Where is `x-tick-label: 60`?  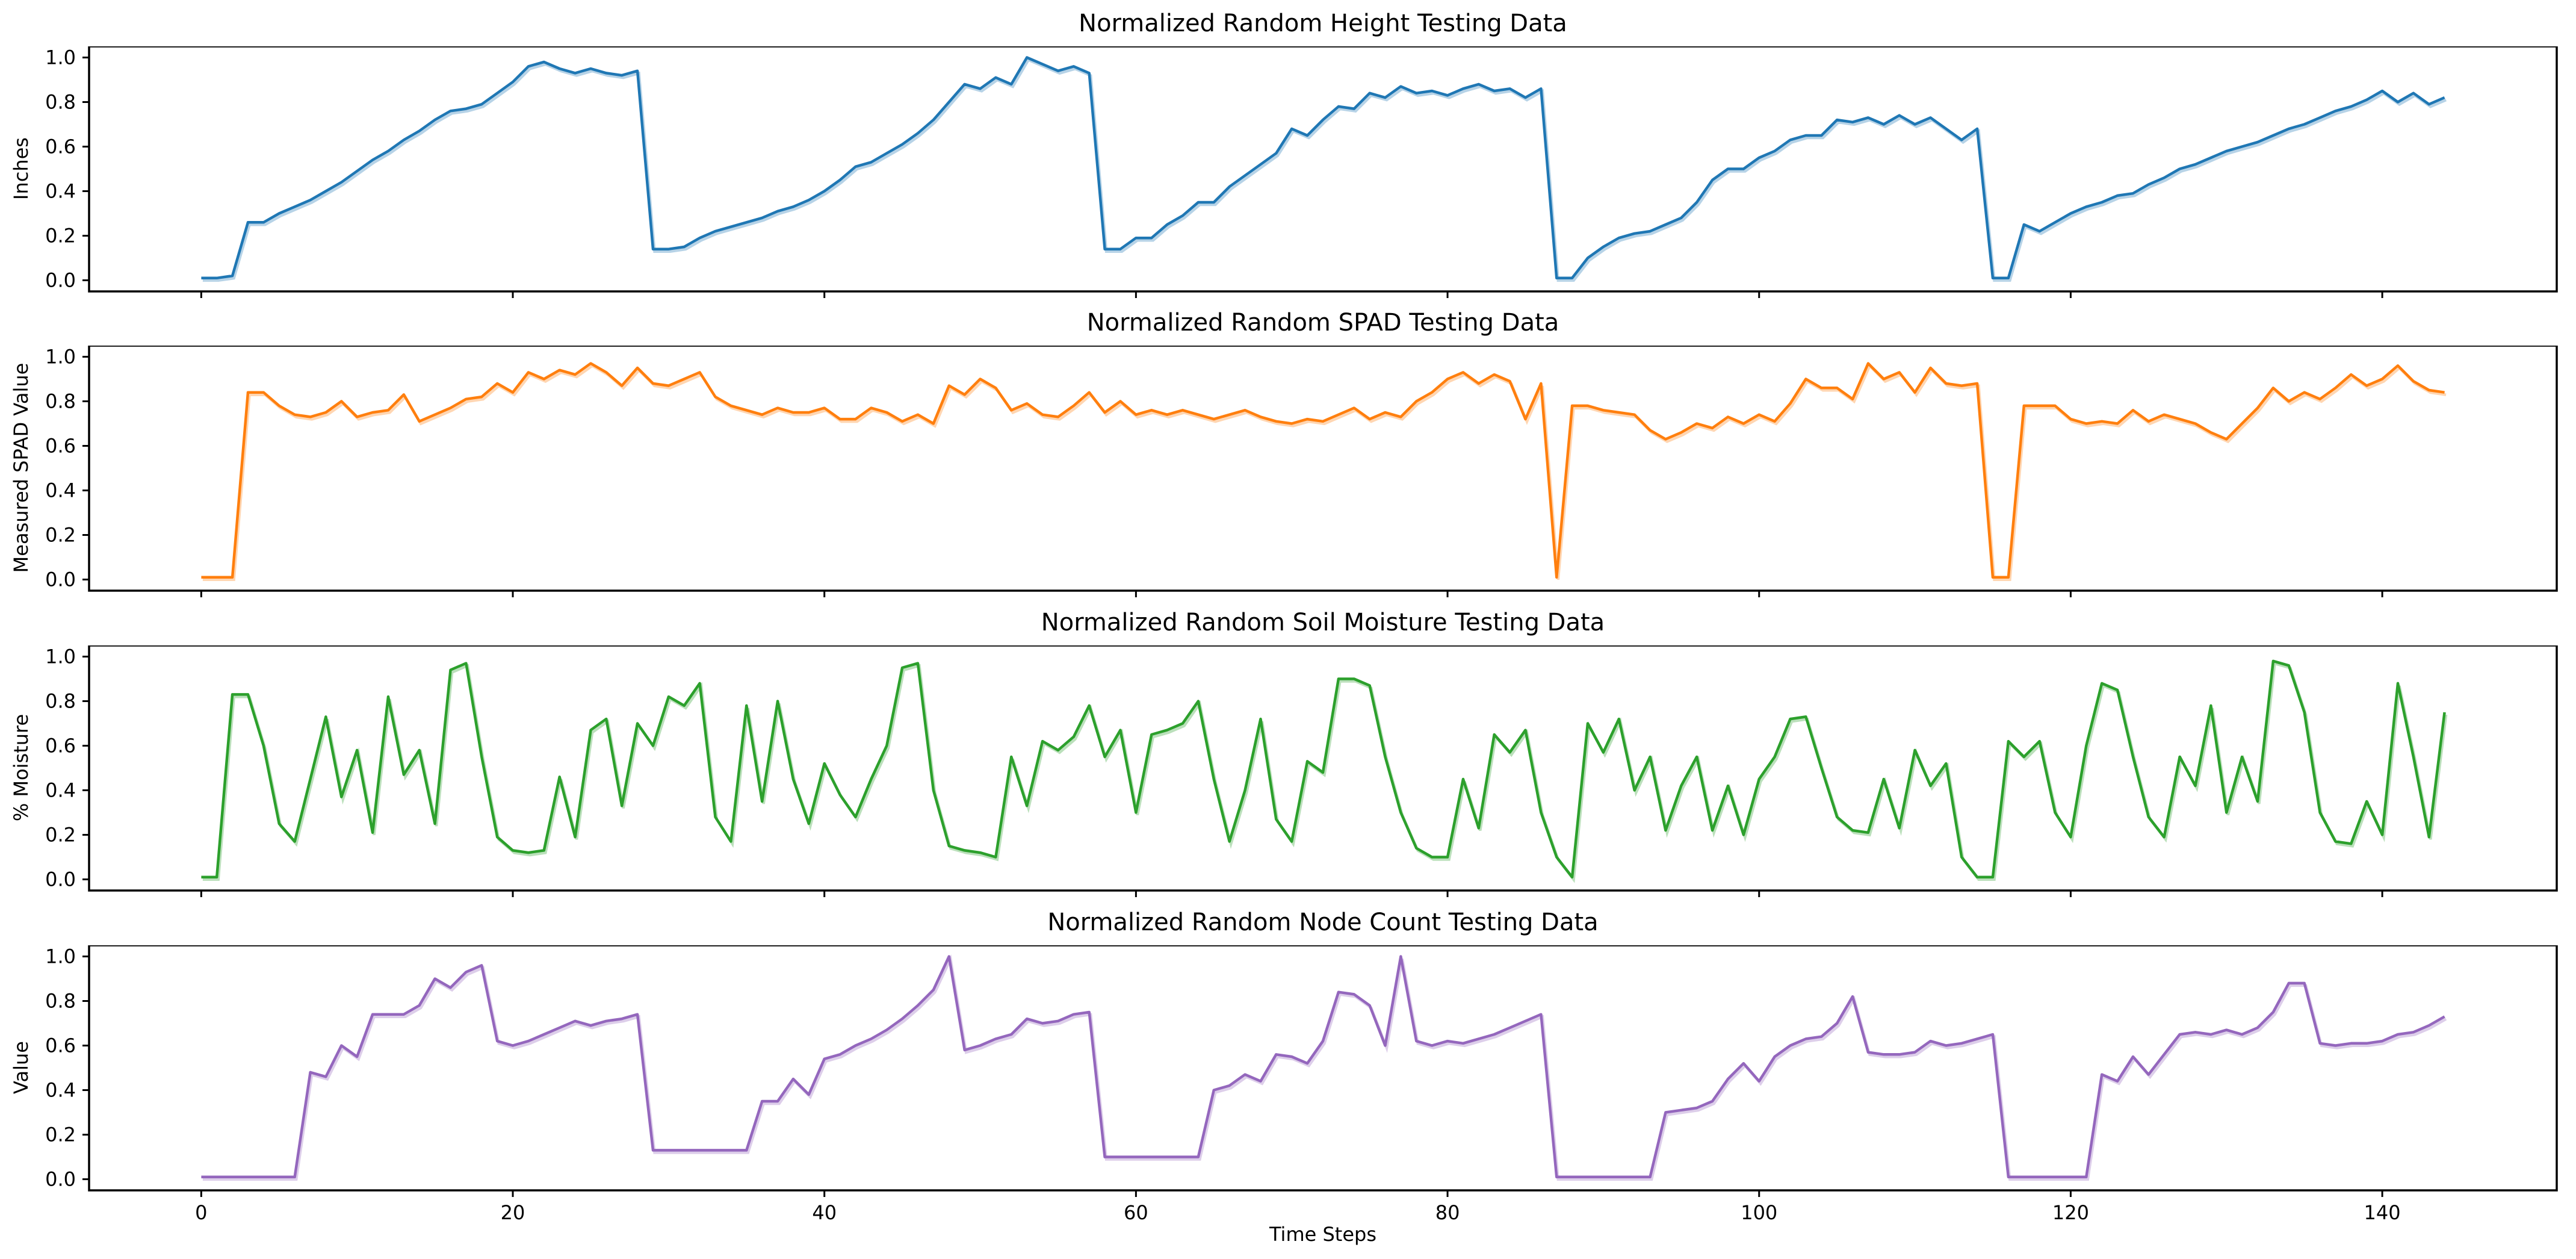
x-tick-label: 60 is located at coordinates (1136, 1212).